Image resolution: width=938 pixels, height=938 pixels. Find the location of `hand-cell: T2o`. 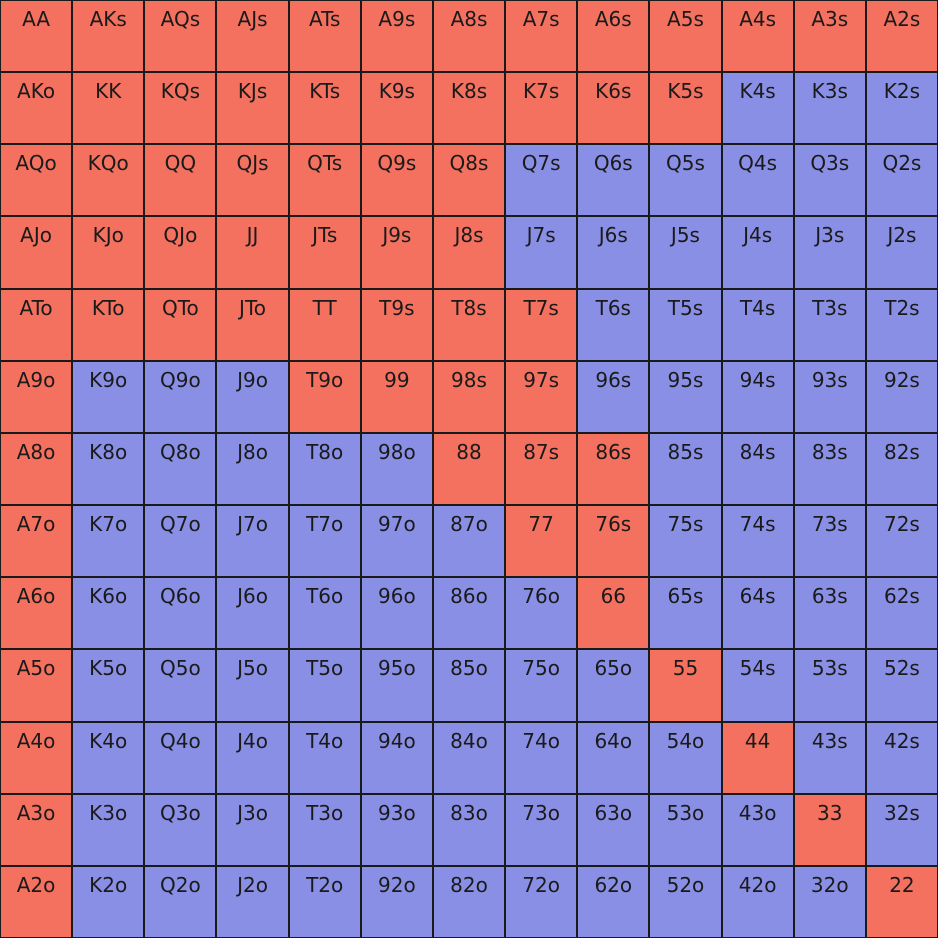

hand-cell: T2o is located at coordinates (324, 901).